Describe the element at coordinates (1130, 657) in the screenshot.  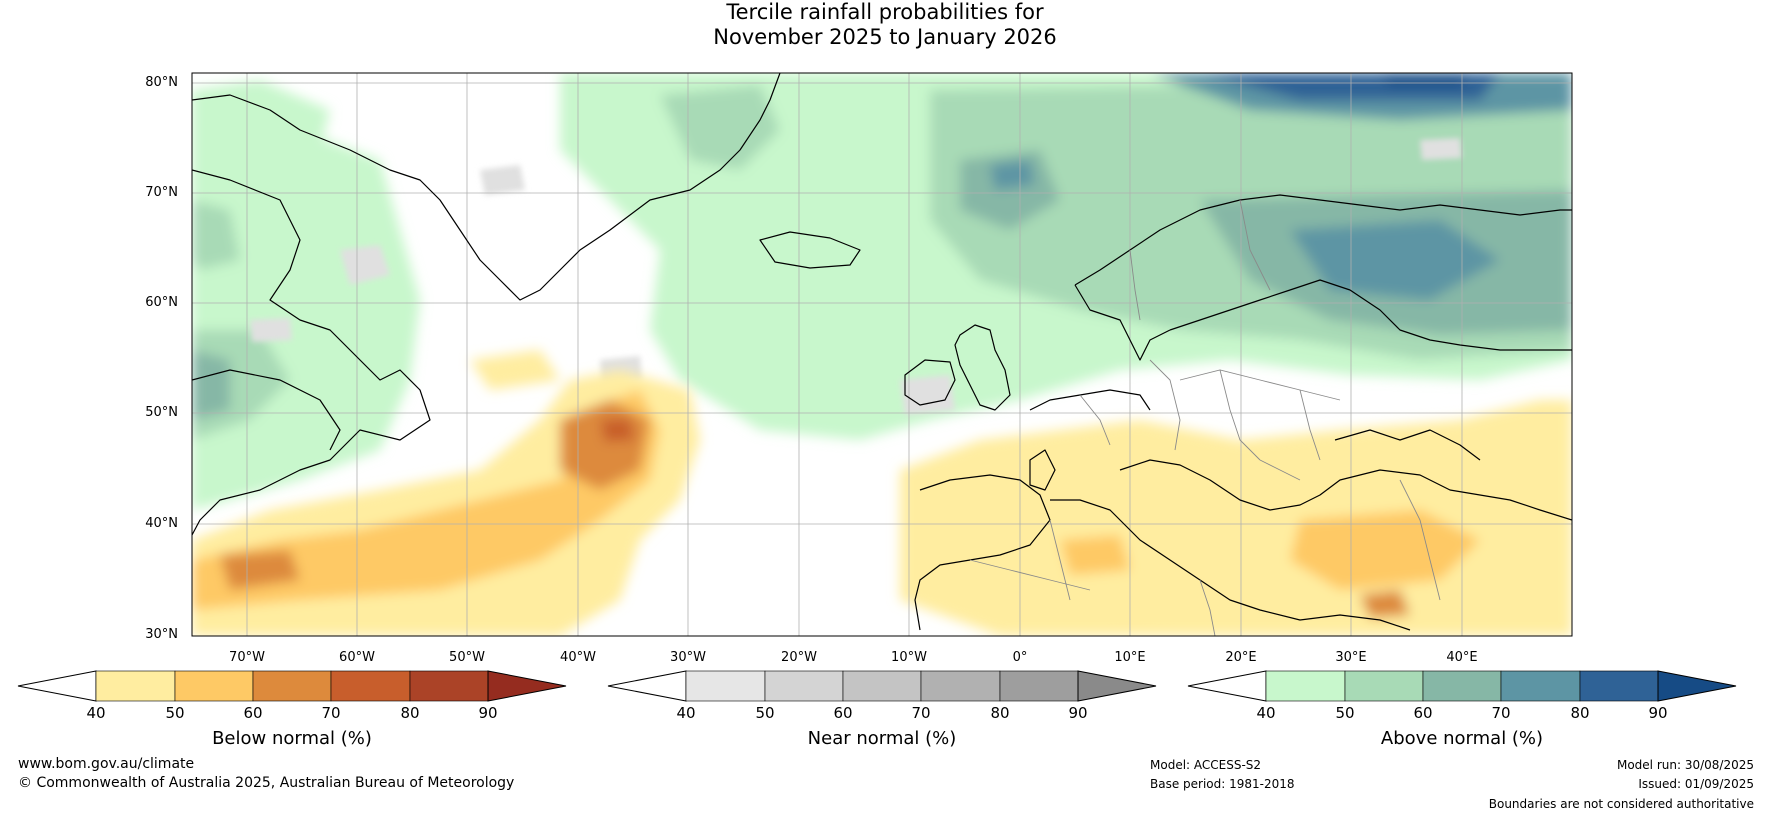
I see `lon-label-10e: 10°E` at that location.